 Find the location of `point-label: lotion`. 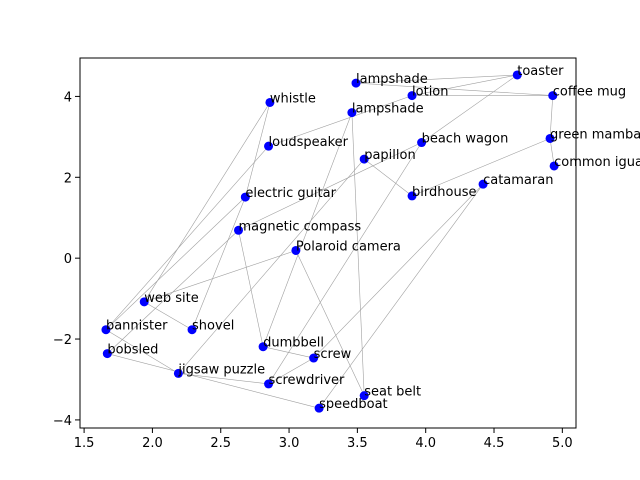

point-label: lotion is located at coordinates (430, 92).